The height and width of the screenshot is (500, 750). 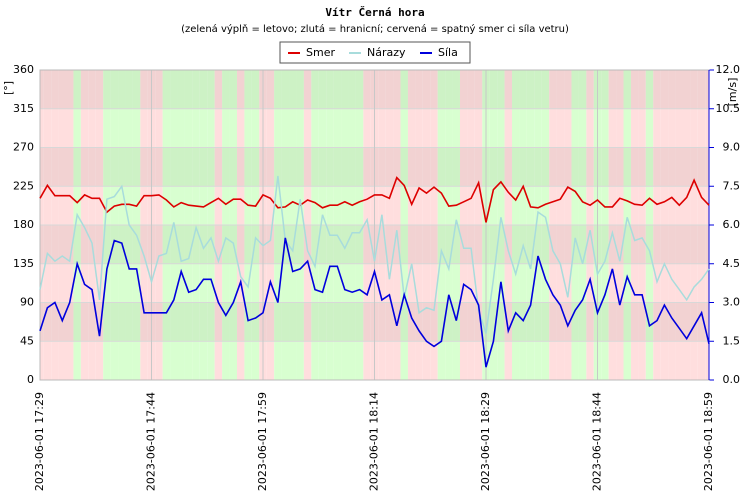 What do you see at coordinates (262, 441) in the screenshot?
I see `x-tick-label: 2023-06-01 17:59` at bounding box center [262, 441].